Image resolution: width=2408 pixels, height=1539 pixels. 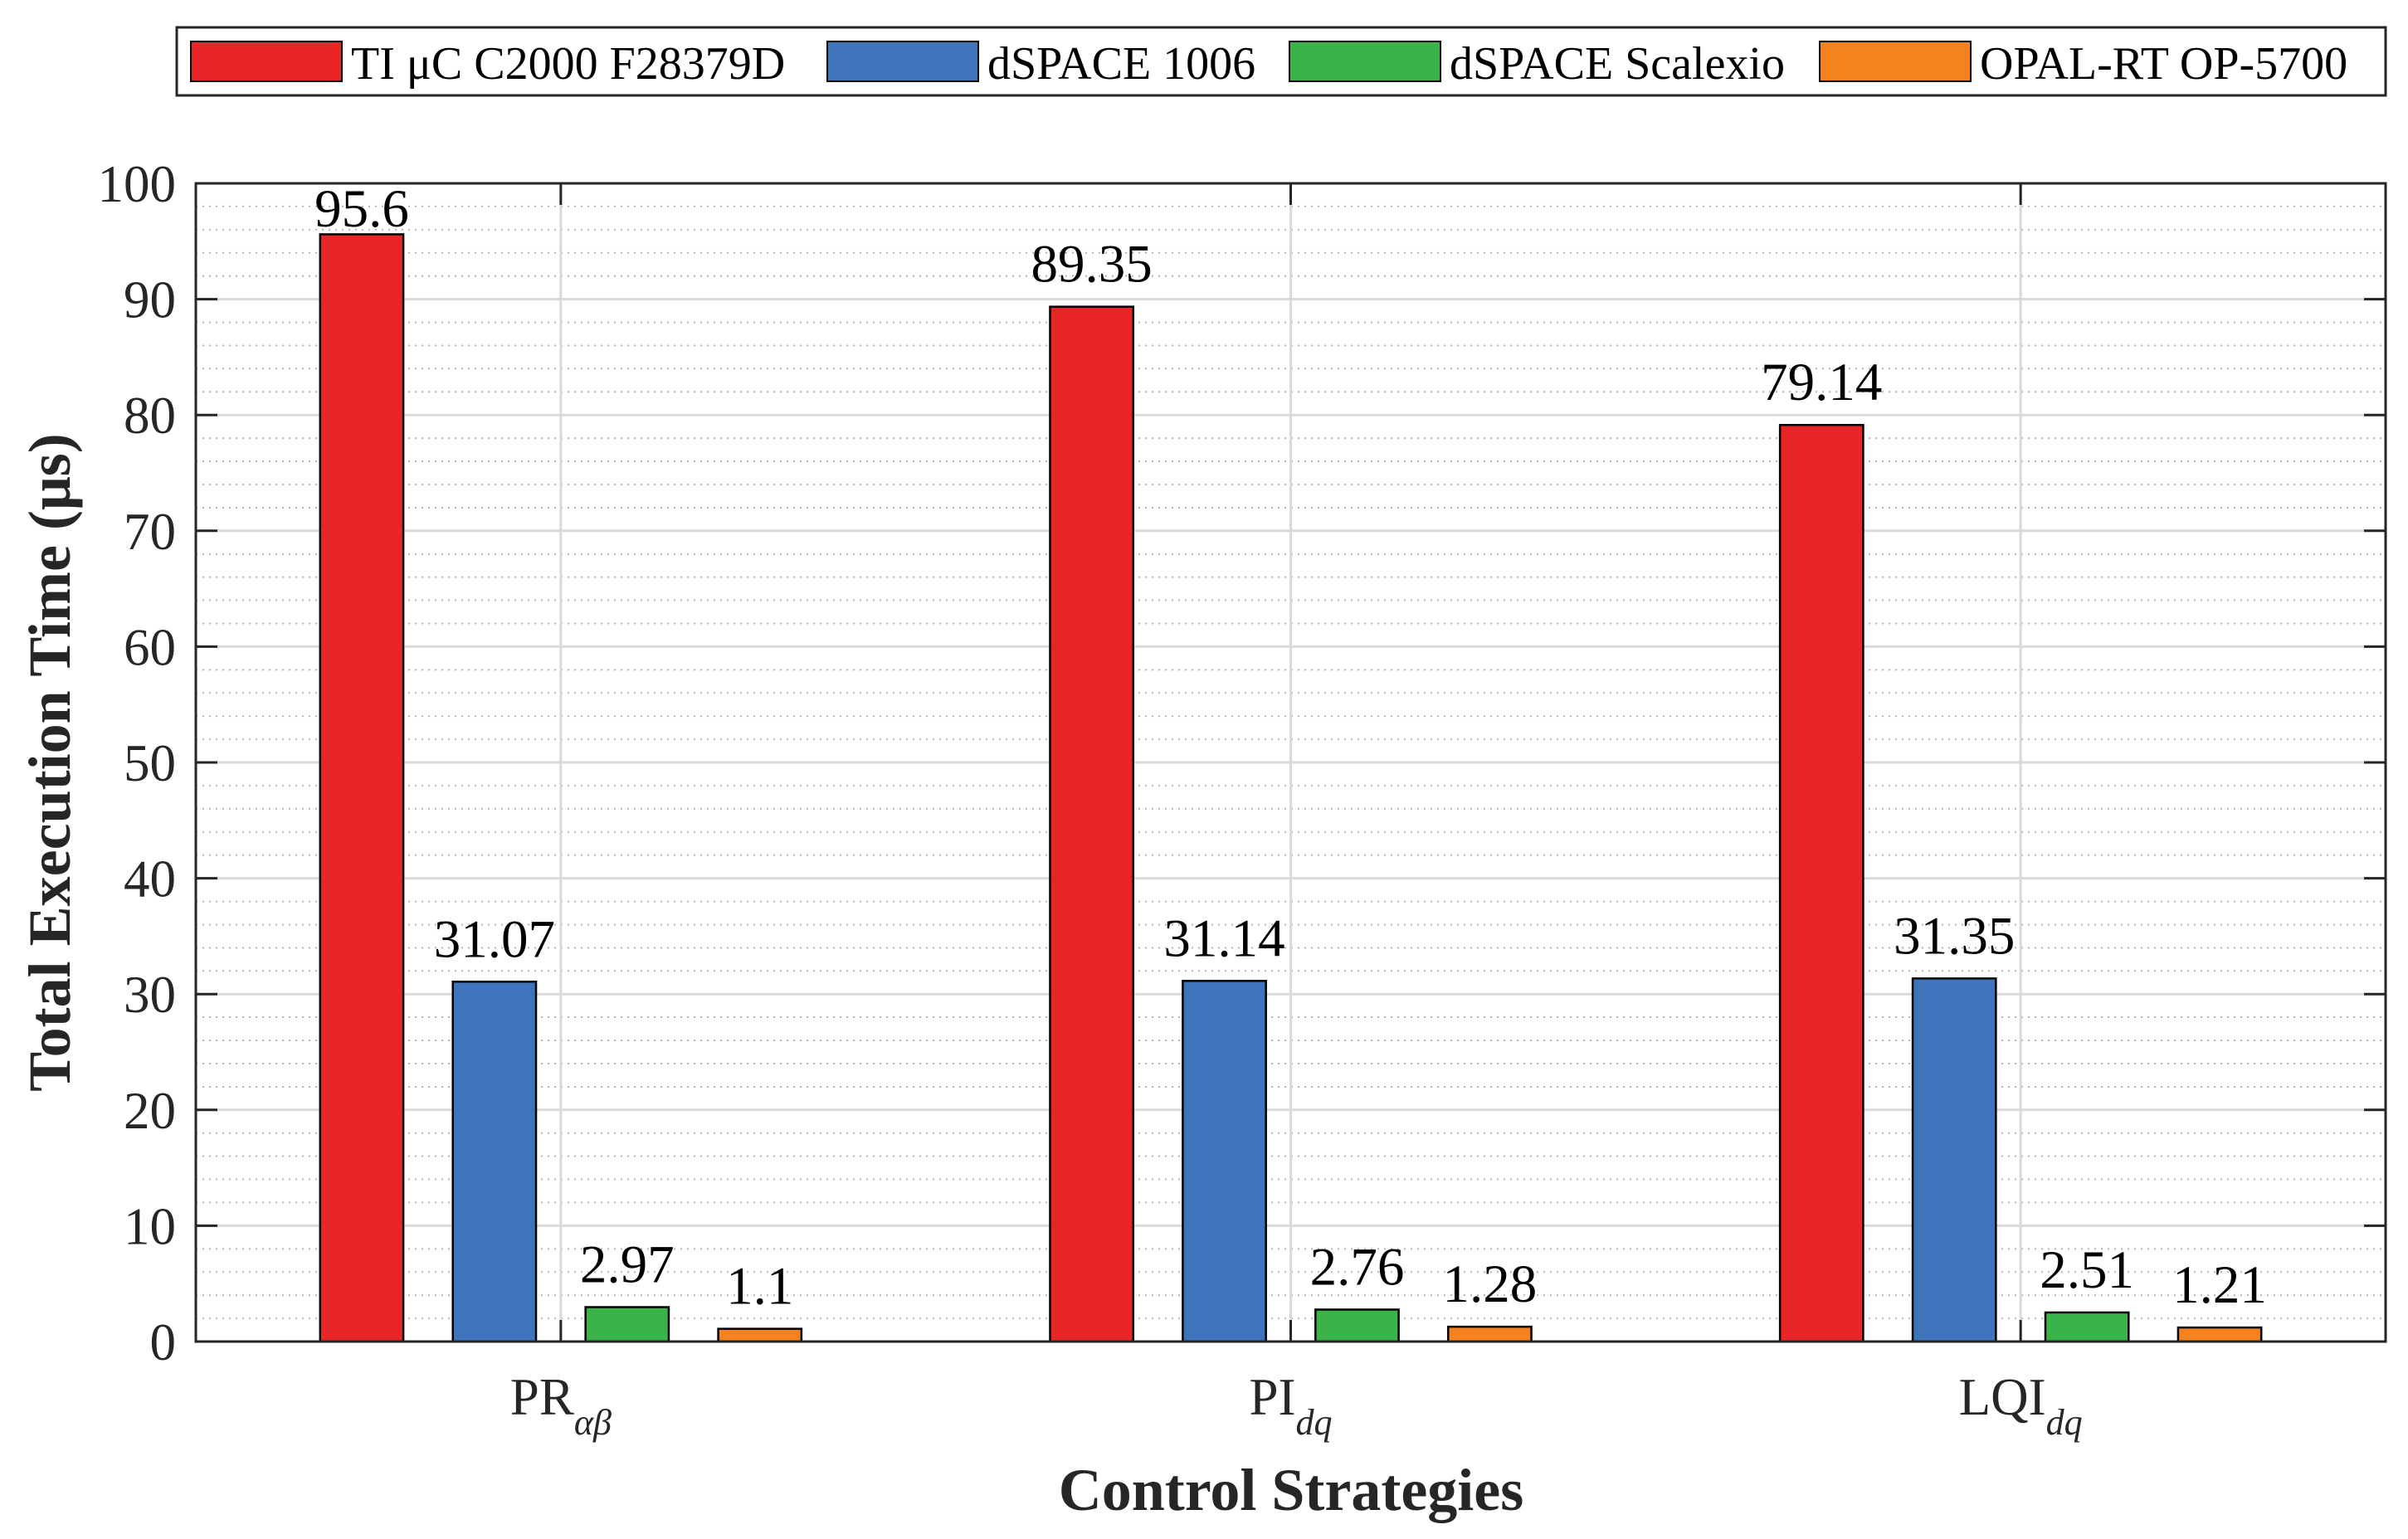 I want to click on x-tick-label-3: LQIdq, so click(x=2021, y=1405).